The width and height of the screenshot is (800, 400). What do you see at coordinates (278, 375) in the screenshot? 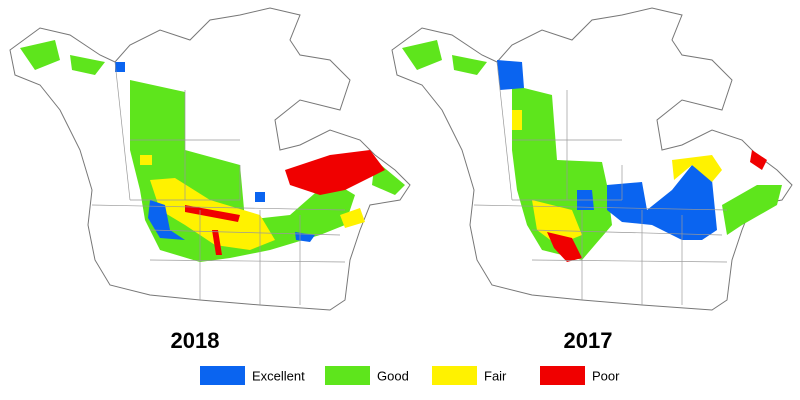
I see `legend-label: Excellent` at bounding box center [278, 375].